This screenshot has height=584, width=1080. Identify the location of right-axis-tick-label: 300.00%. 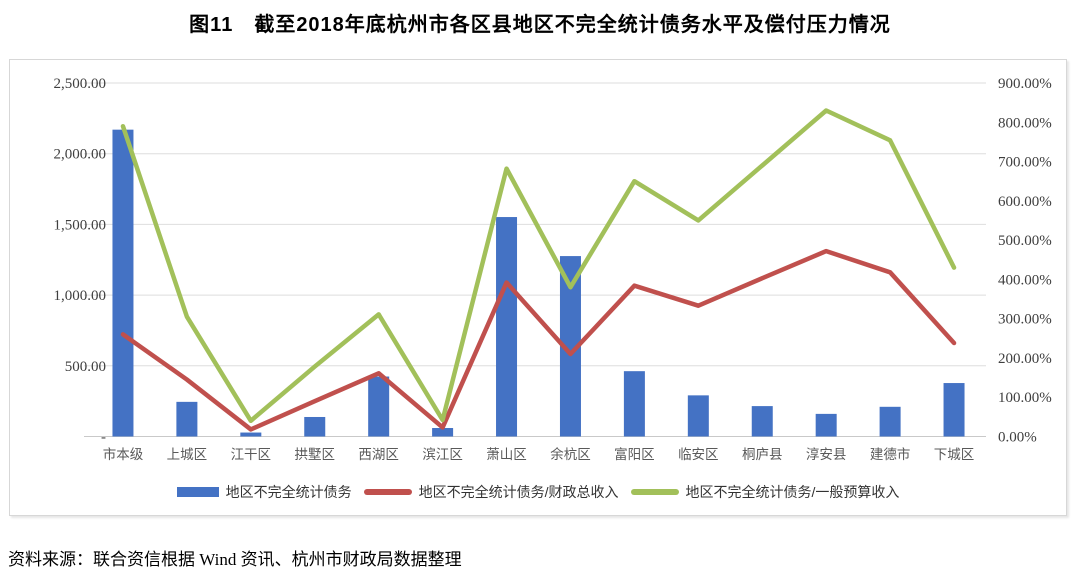
(1025, 320).